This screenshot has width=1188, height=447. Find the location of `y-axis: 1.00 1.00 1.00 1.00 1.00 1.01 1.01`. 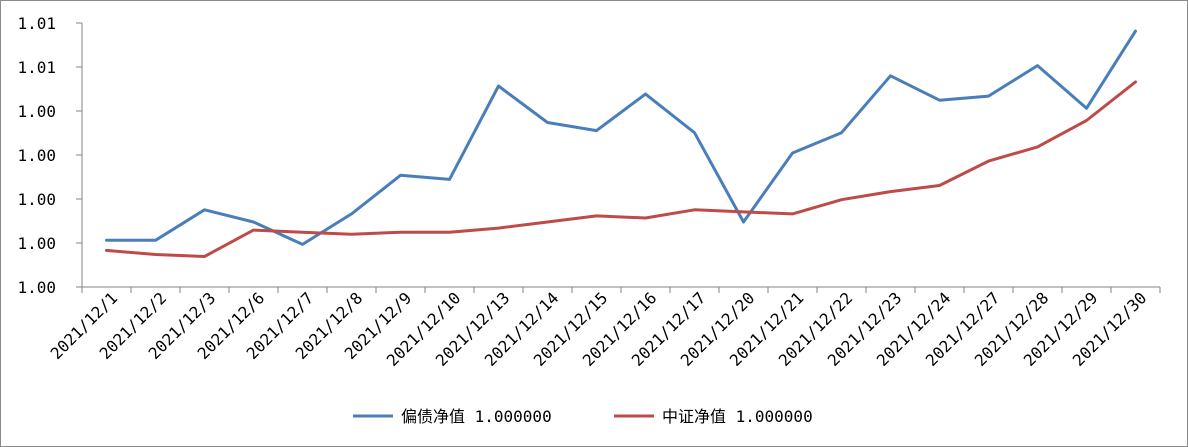

y-axis: 1.00 1.00 1.00 1.00 1.00 1.01 1.01 is located at coordinates (50, 155).